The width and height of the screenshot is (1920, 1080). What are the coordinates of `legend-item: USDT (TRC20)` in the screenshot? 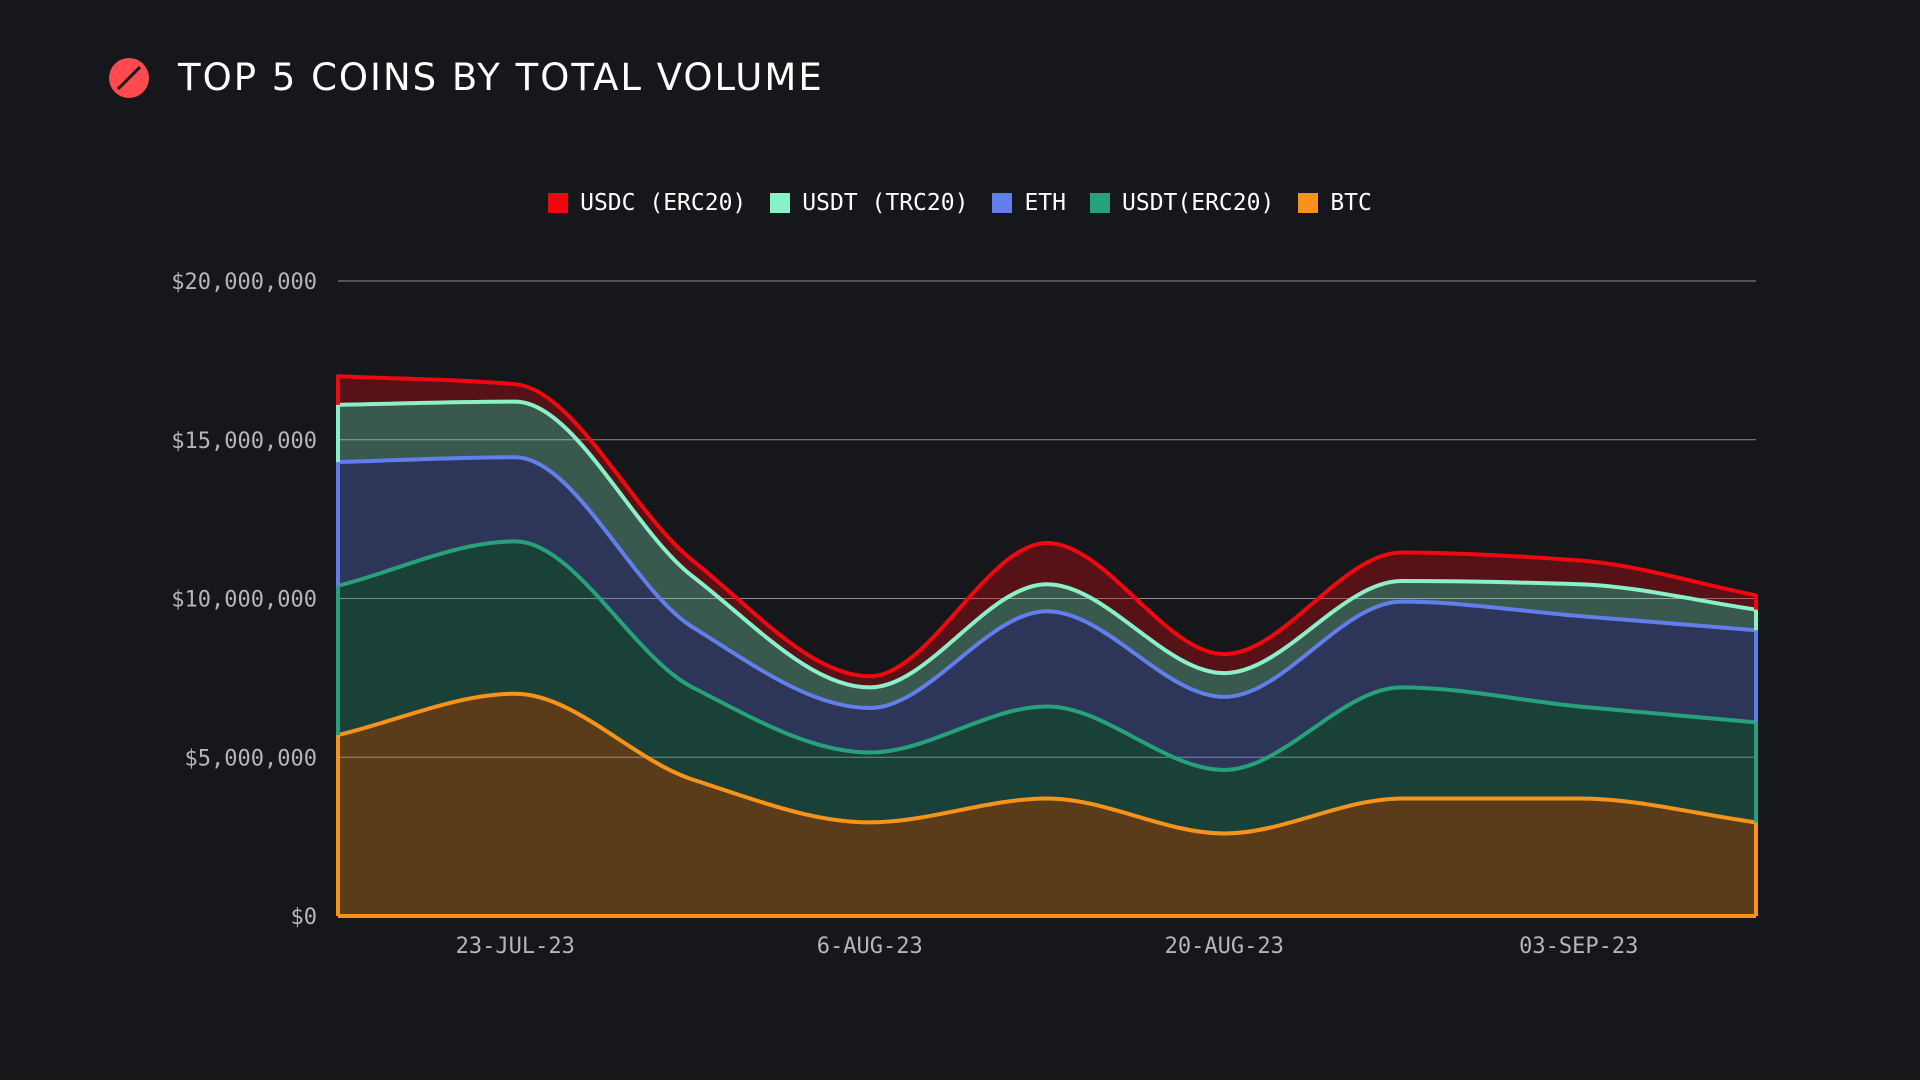 It's located at (869, 203).